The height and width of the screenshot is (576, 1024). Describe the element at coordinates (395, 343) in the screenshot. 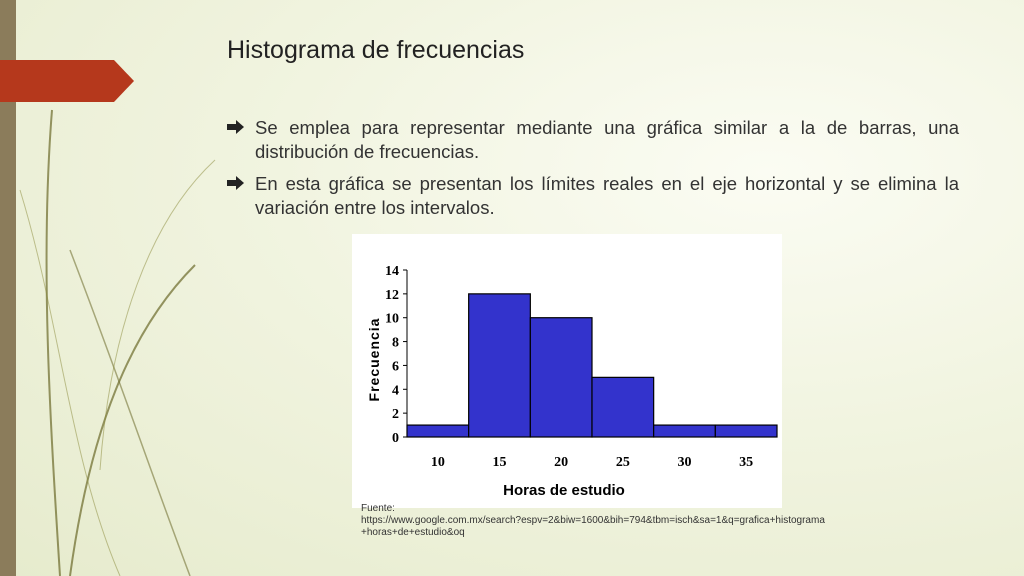

I see `y-tick-label: 8` at that location.